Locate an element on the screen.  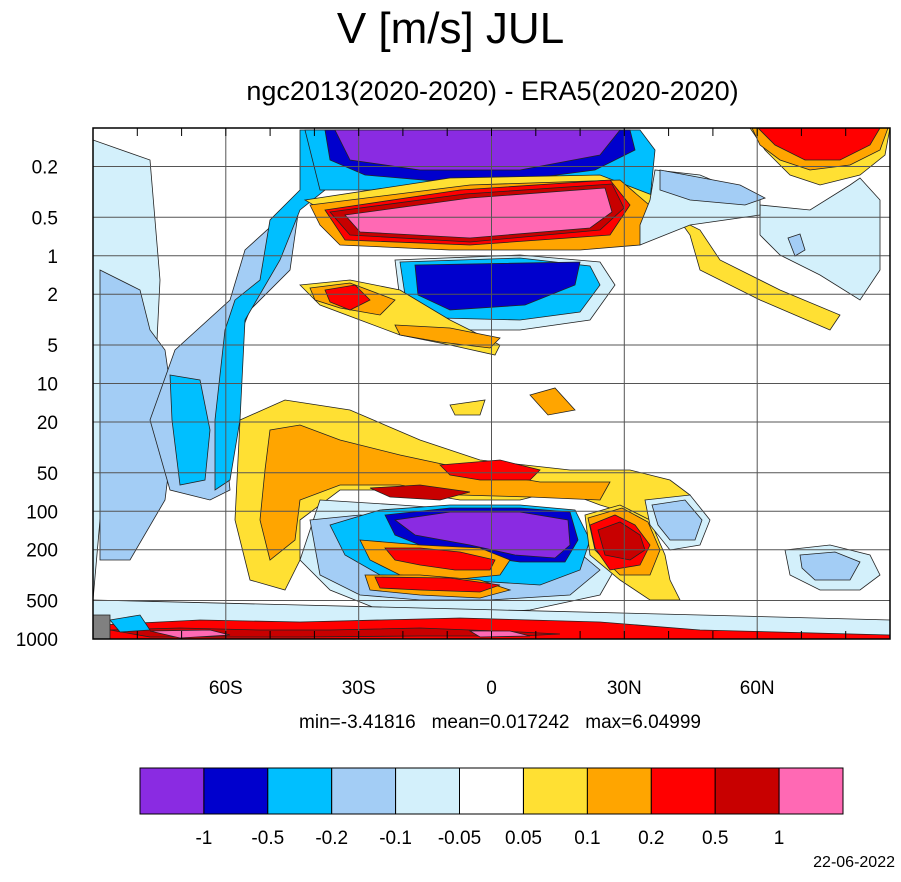
contour-region-darkblue is located at coordinates (497, 286).